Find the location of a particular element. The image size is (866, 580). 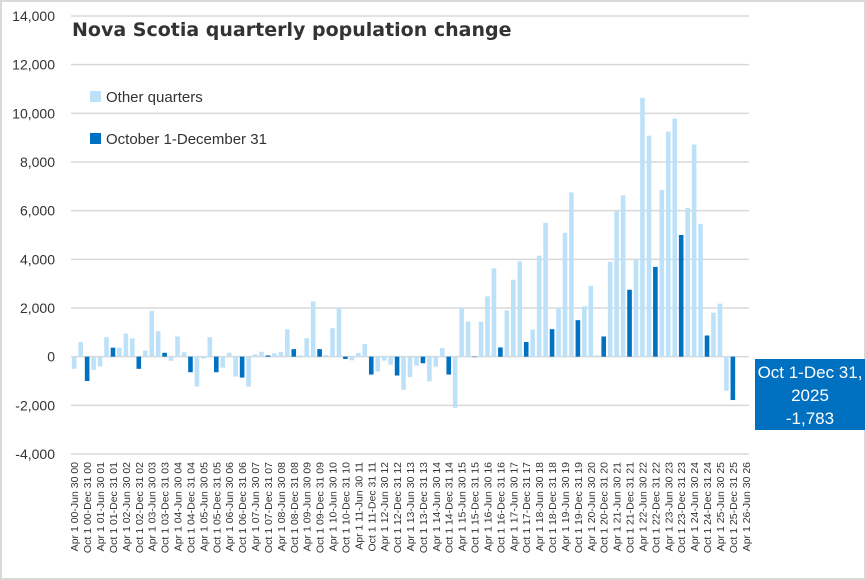

legend-label-october-december: October 1-December 31 is located at coordinates (186, 139).